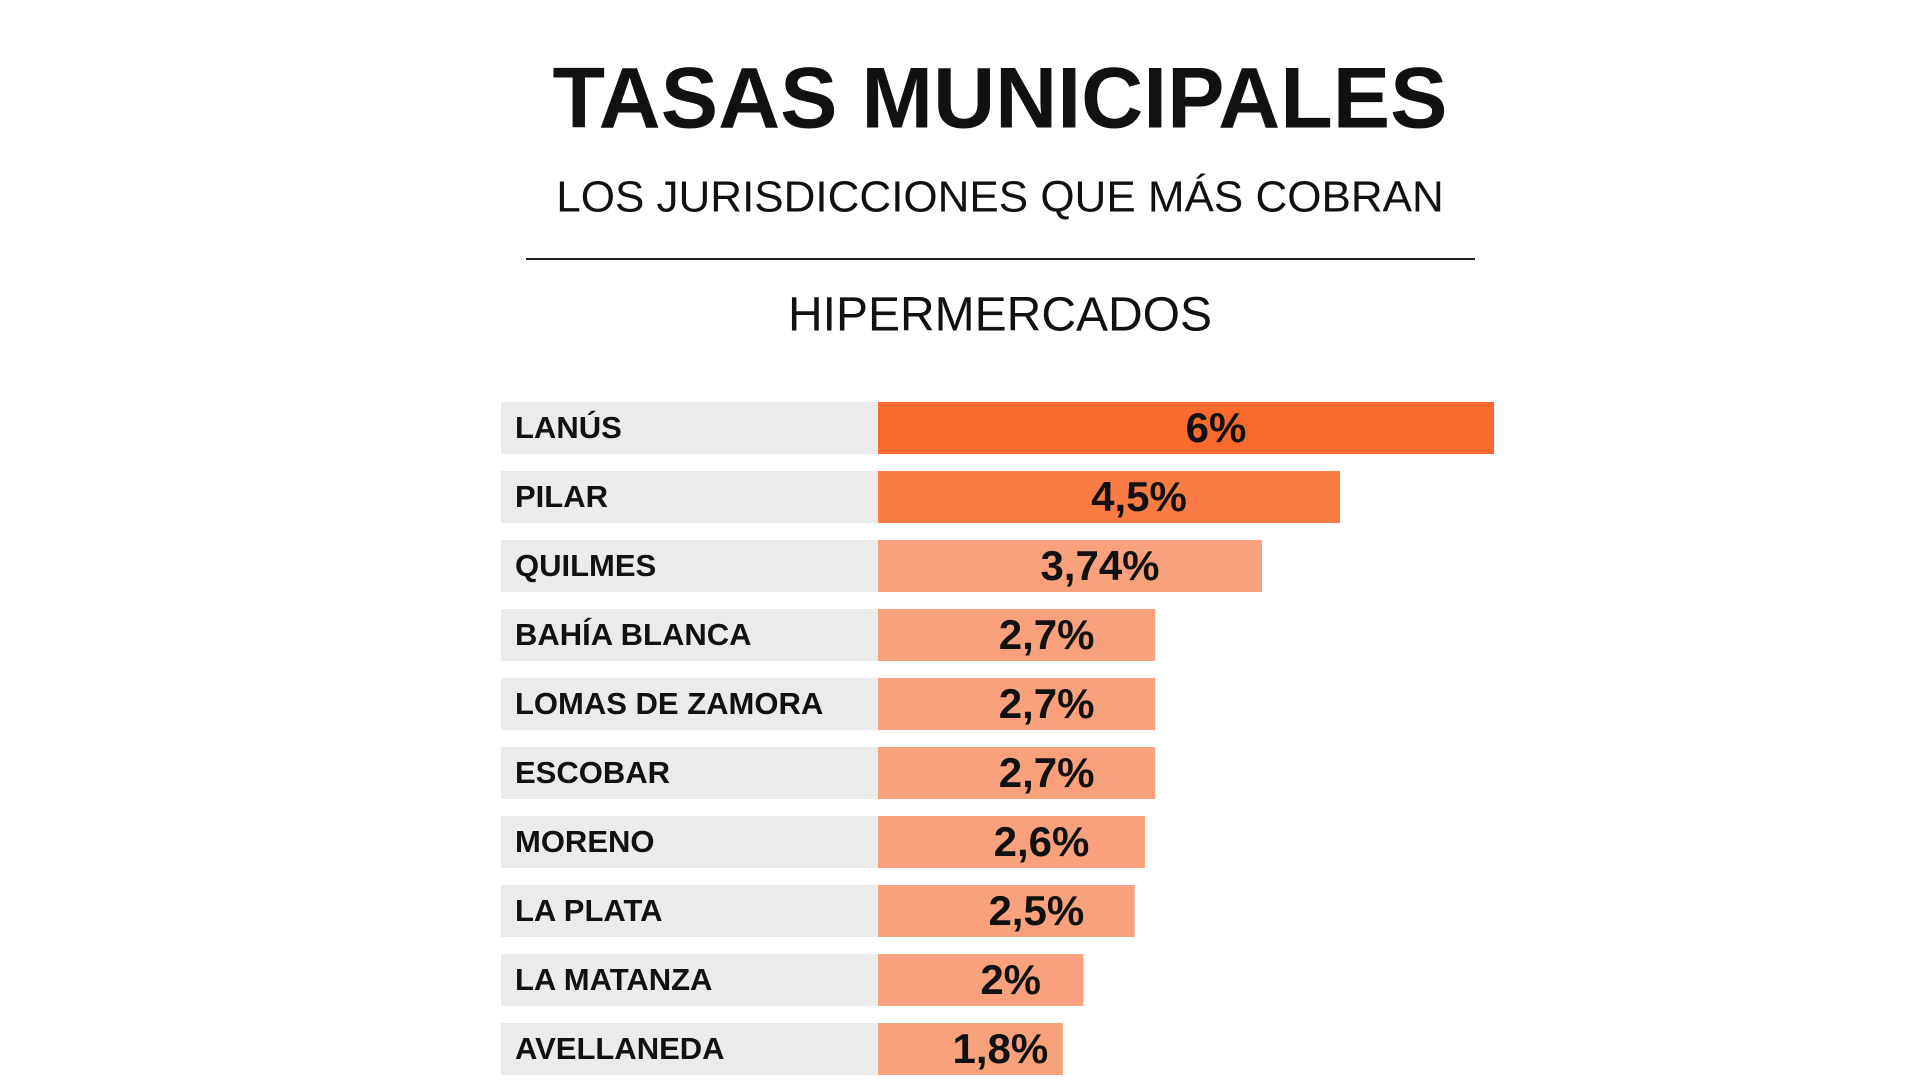  What do you see at coordinates (613, 979) in the screenshot?
I see `category-label: LA MATANZA` at bounding box center [613, 979].